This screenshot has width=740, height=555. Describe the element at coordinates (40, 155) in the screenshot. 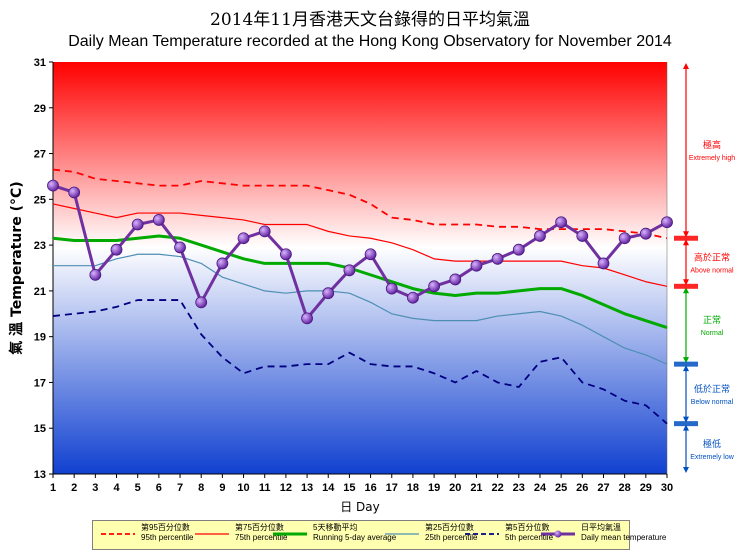

I see `y-tick-label: 27` at that location.